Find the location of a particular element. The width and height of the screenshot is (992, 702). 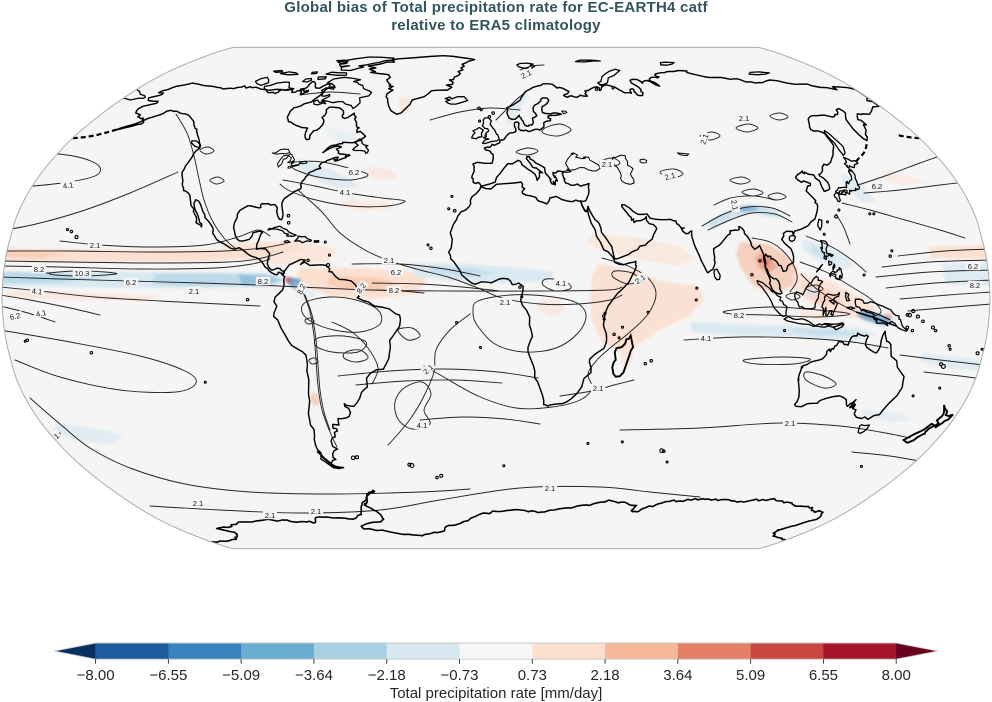

svg-text: 2.18 is located at coordinates (604, 675).